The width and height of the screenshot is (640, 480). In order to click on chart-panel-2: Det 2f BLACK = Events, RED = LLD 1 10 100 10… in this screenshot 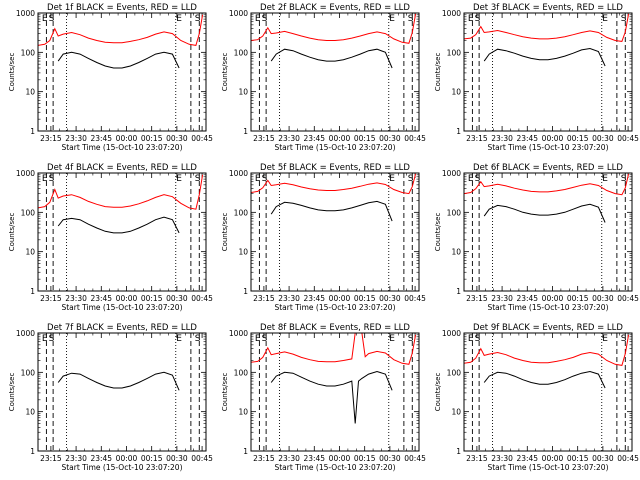, I will do `click(323, 77)`.